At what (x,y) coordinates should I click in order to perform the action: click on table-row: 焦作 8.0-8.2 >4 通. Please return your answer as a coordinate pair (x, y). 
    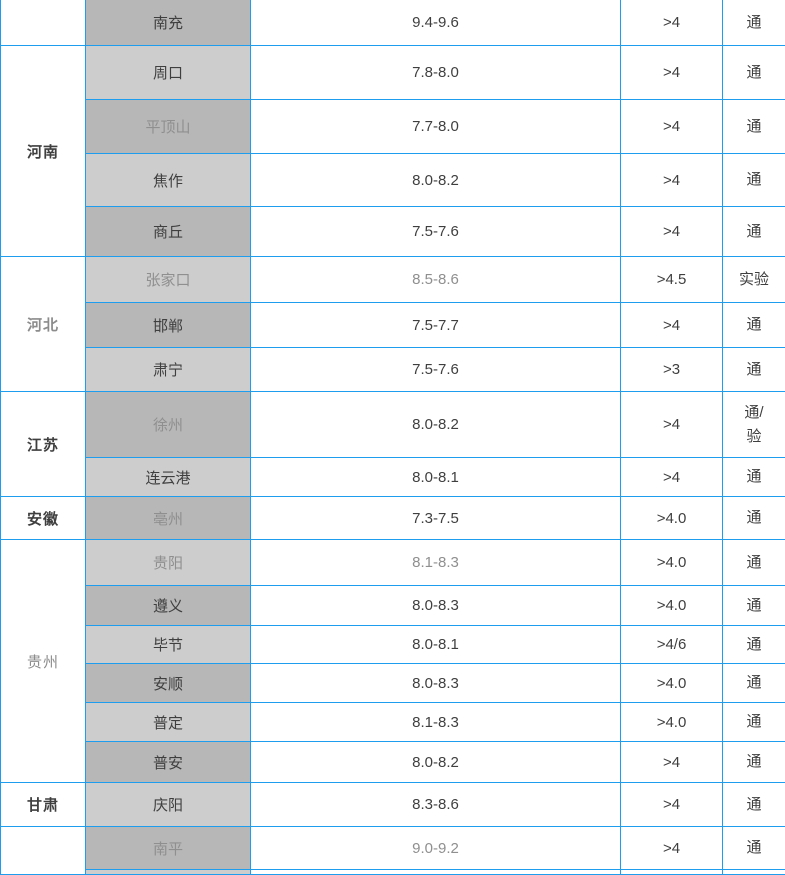
    Looking at the image, I should click on (393, 180).